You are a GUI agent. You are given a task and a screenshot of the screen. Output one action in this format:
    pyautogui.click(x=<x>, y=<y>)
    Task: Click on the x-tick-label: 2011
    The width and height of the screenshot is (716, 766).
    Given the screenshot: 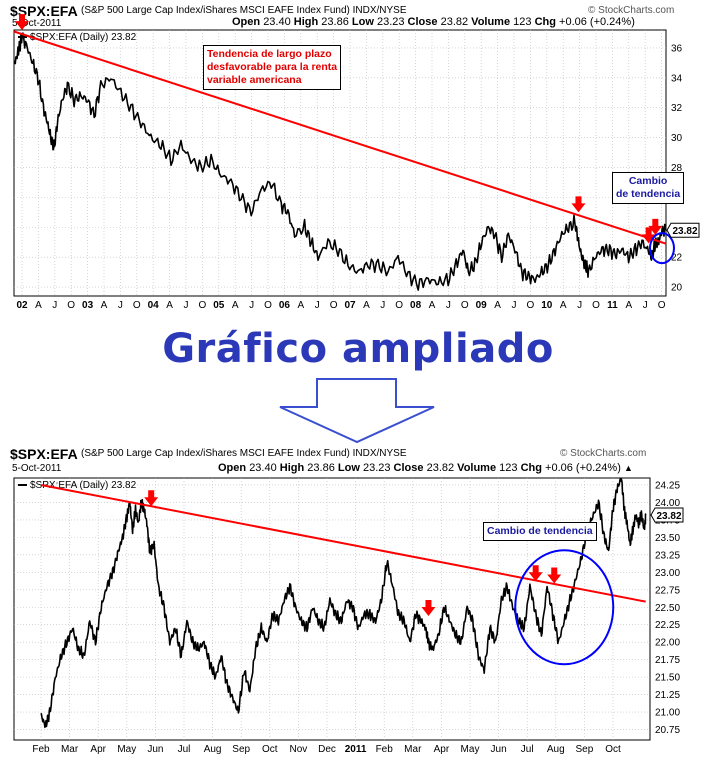 What is the action you would take?
    pyautogui.click(x=356, y=749)
    